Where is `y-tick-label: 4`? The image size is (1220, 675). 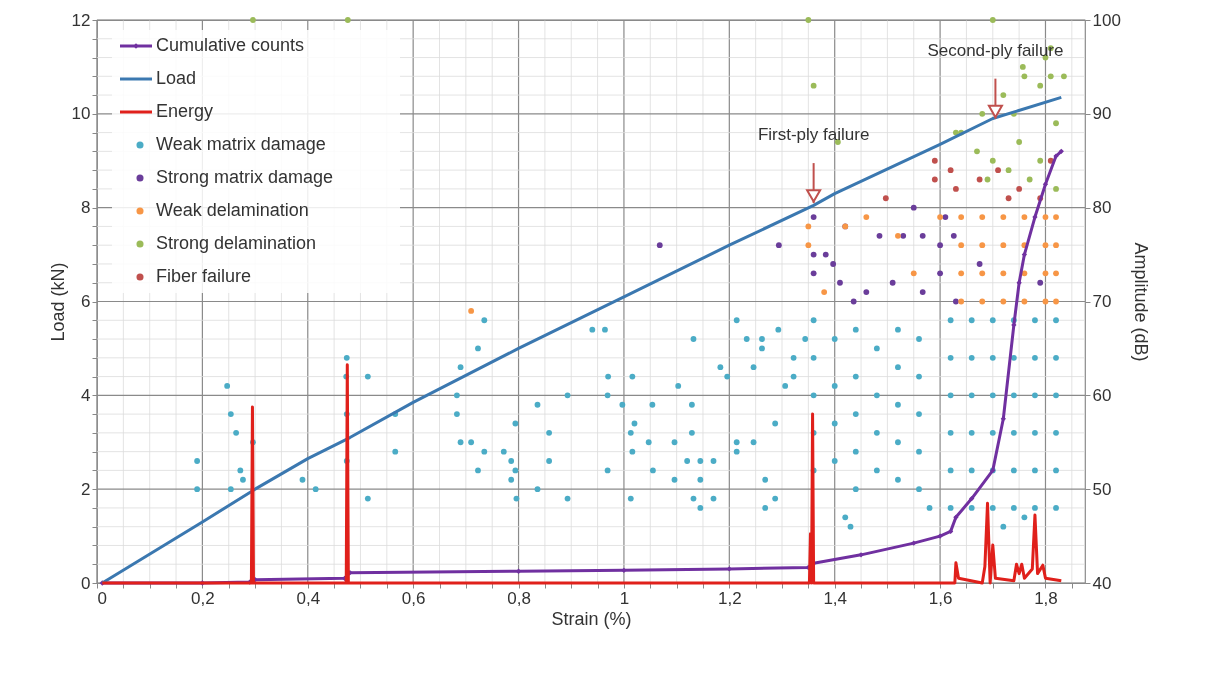
y-tick-label: 4 is located at coordinates (86, 395).